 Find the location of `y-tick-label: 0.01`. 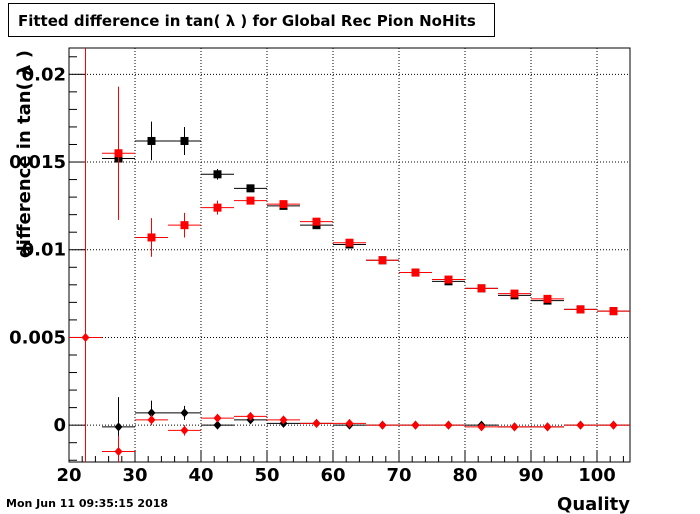

y-tick-label: 0.01 is located at coordinates (44, 250).